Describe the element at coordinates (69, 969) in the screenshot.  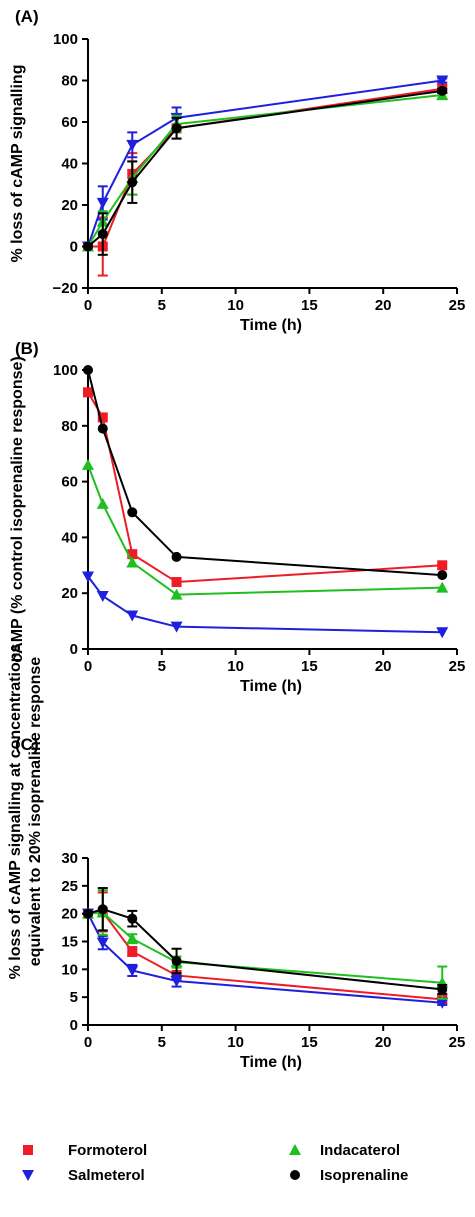
I see `panel-c-y-tick-label: 10` at that location.